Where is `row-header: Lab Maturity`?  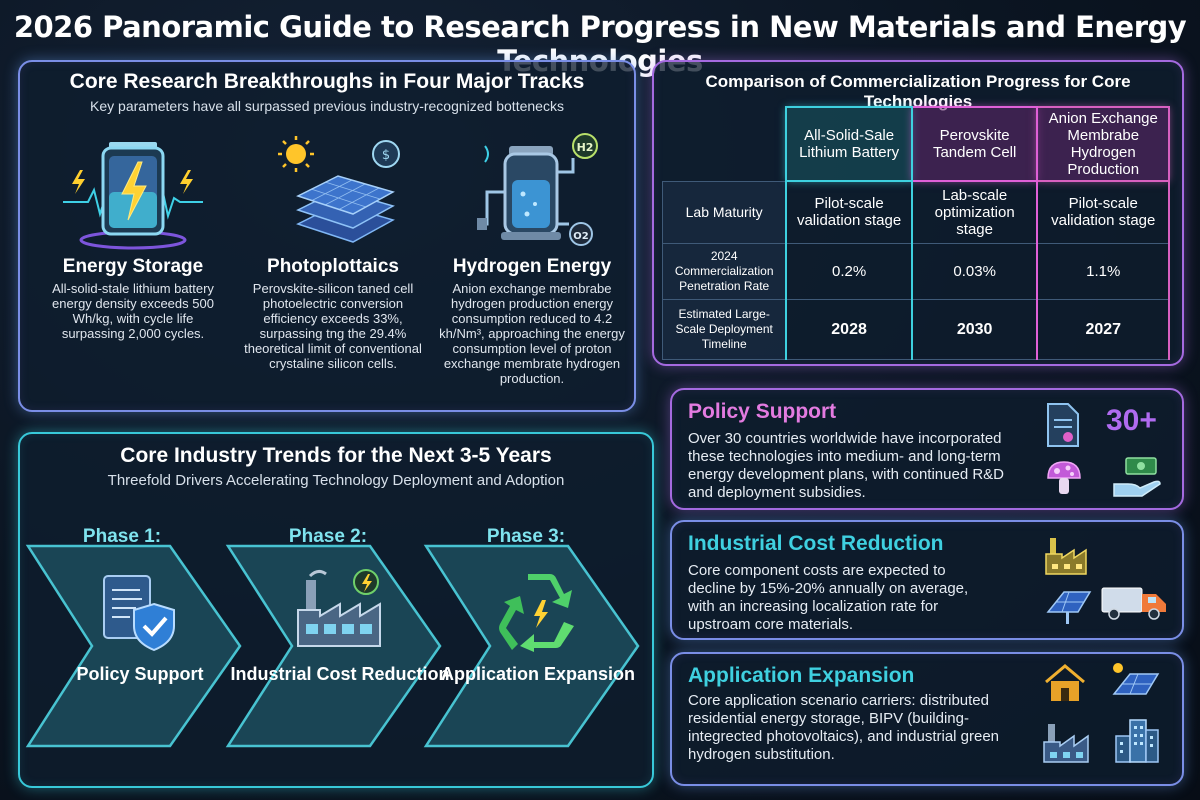
row-header: Lab Maturity is located at coordinates (724, 212).